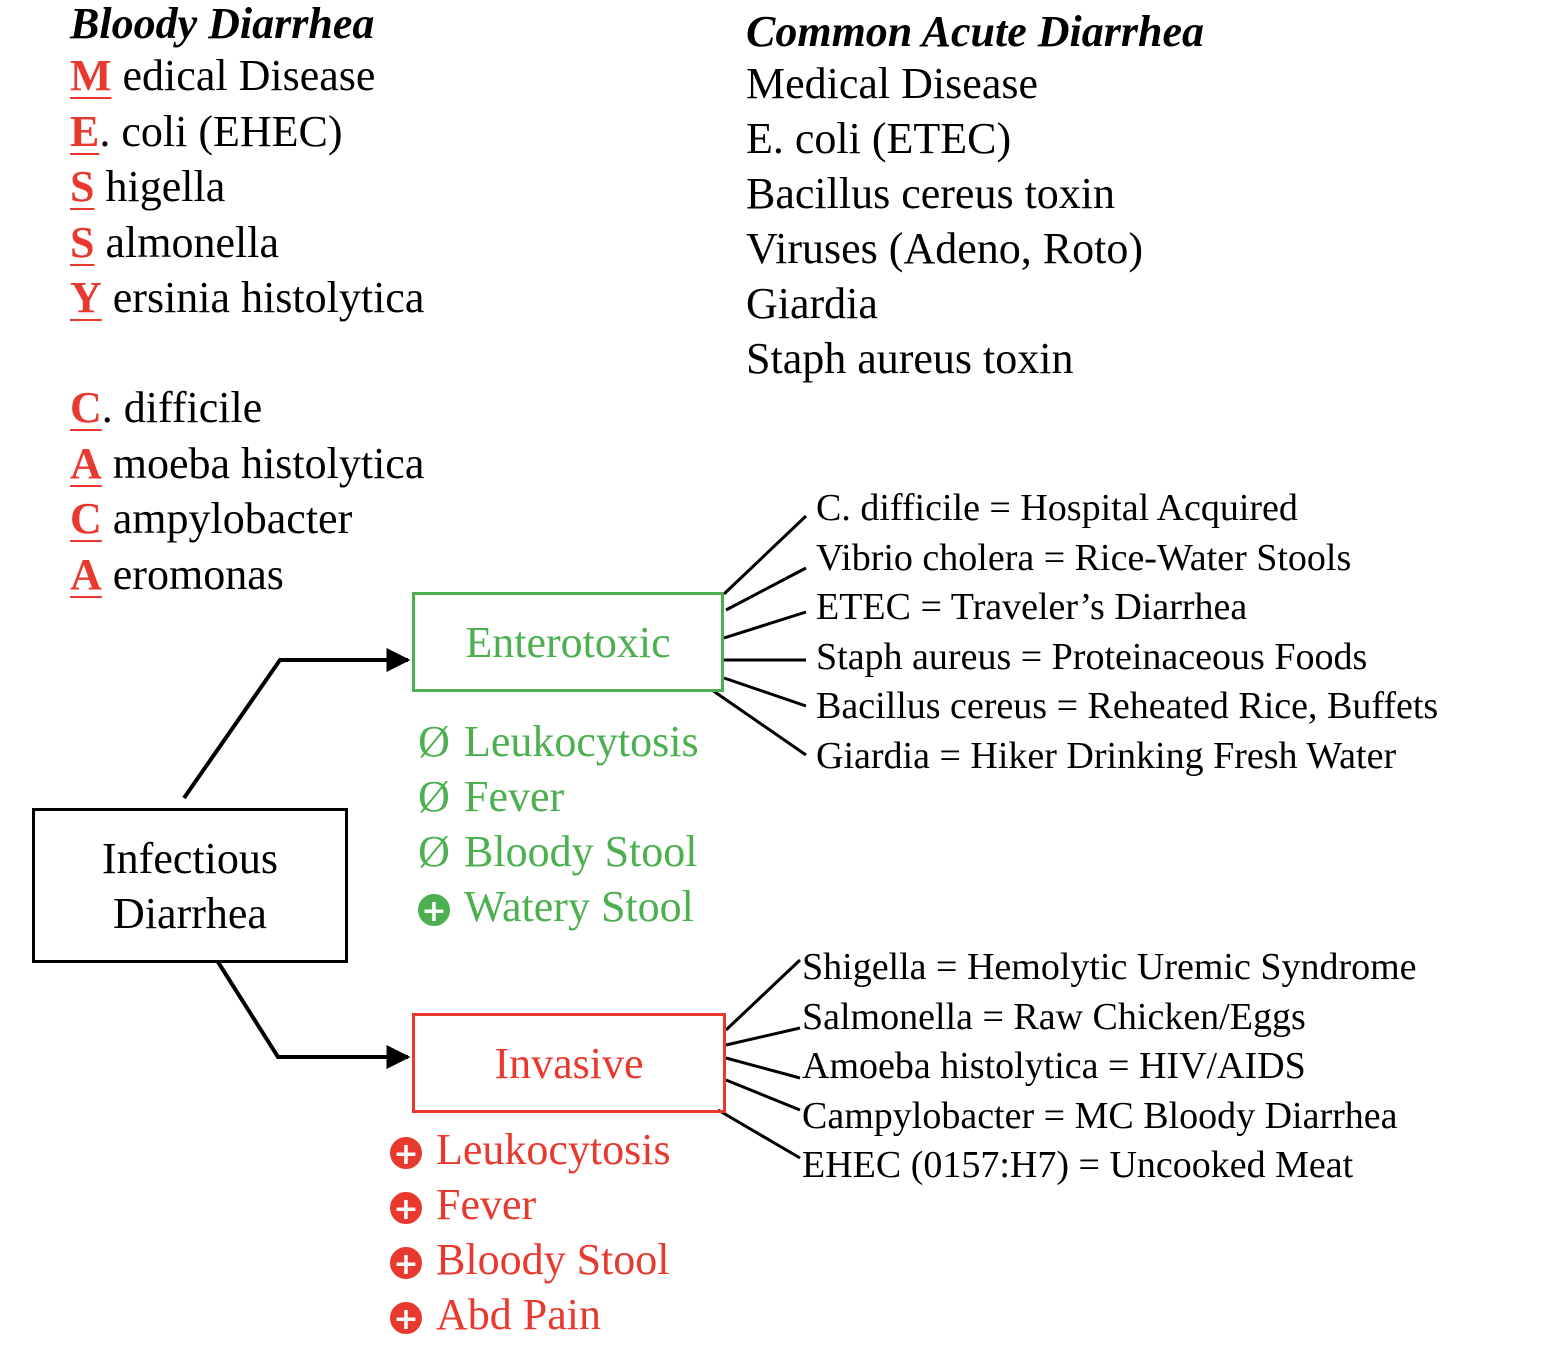 The height and width of the screenshot is (1358, 1546). I want to click on list-item: Giardia, so click(812, 303).